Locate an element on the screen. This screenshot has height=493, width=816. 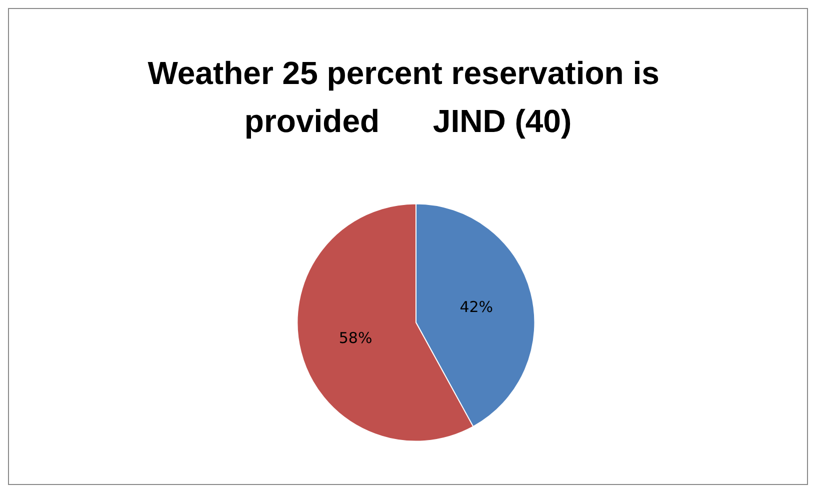
data-label: 42% is located at coordinates (477, 307).